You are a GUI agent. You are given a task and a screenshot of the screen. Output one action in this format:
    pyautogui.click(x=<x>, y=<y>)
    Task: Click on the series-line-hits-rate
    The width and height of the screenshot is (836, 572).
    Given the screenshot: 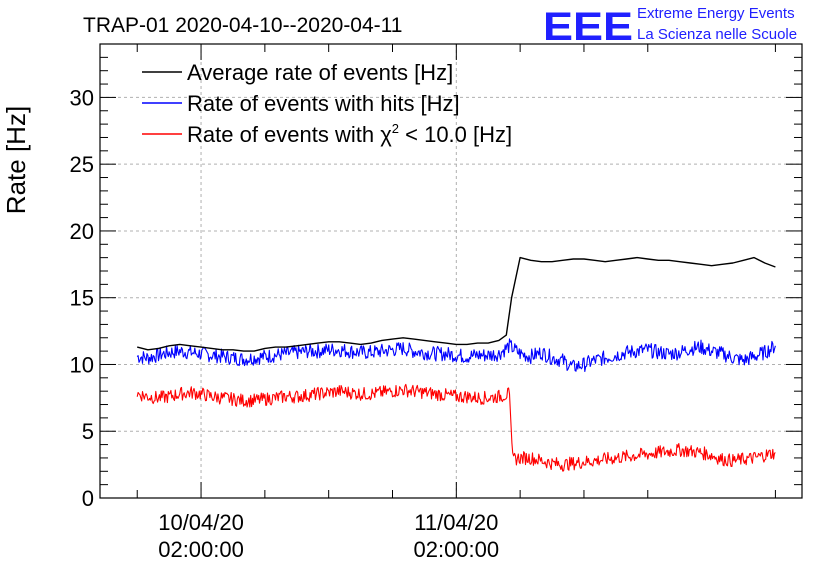 What is the action you would take?
    pyautogui.click(x=456, y=355)
    